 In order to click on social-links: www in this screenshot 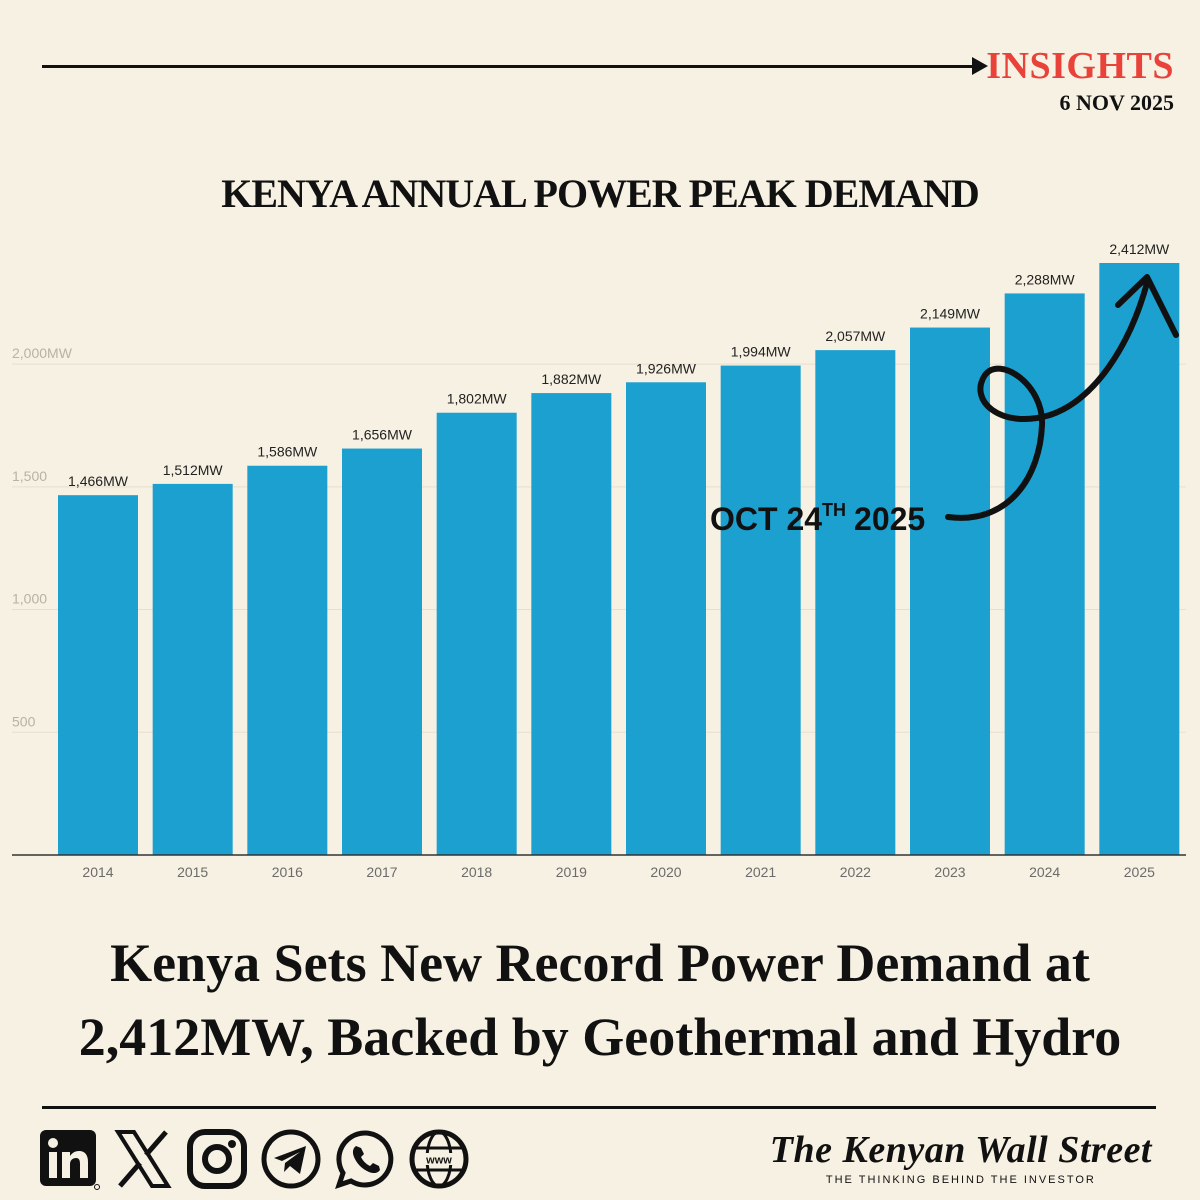, I will do `click(254, 1159)`.